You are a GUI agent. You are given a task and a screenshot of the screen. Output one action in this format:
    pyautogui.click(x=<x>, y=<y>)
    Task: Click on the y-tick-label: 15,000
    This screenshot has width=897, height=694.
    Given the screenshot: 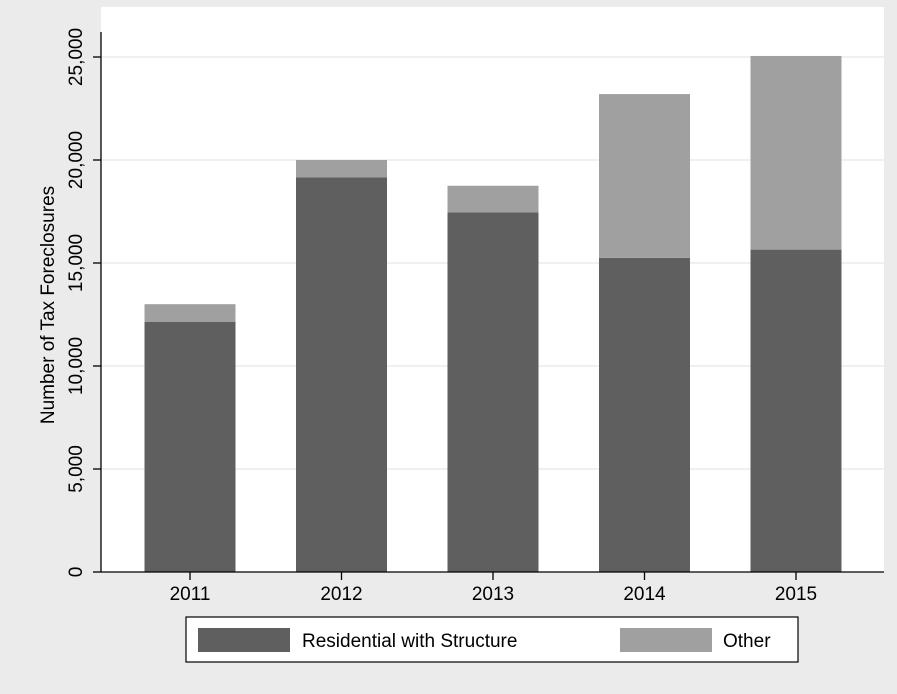 What is the action you would take?
    pyautogui.click(x=76, y=263)
    